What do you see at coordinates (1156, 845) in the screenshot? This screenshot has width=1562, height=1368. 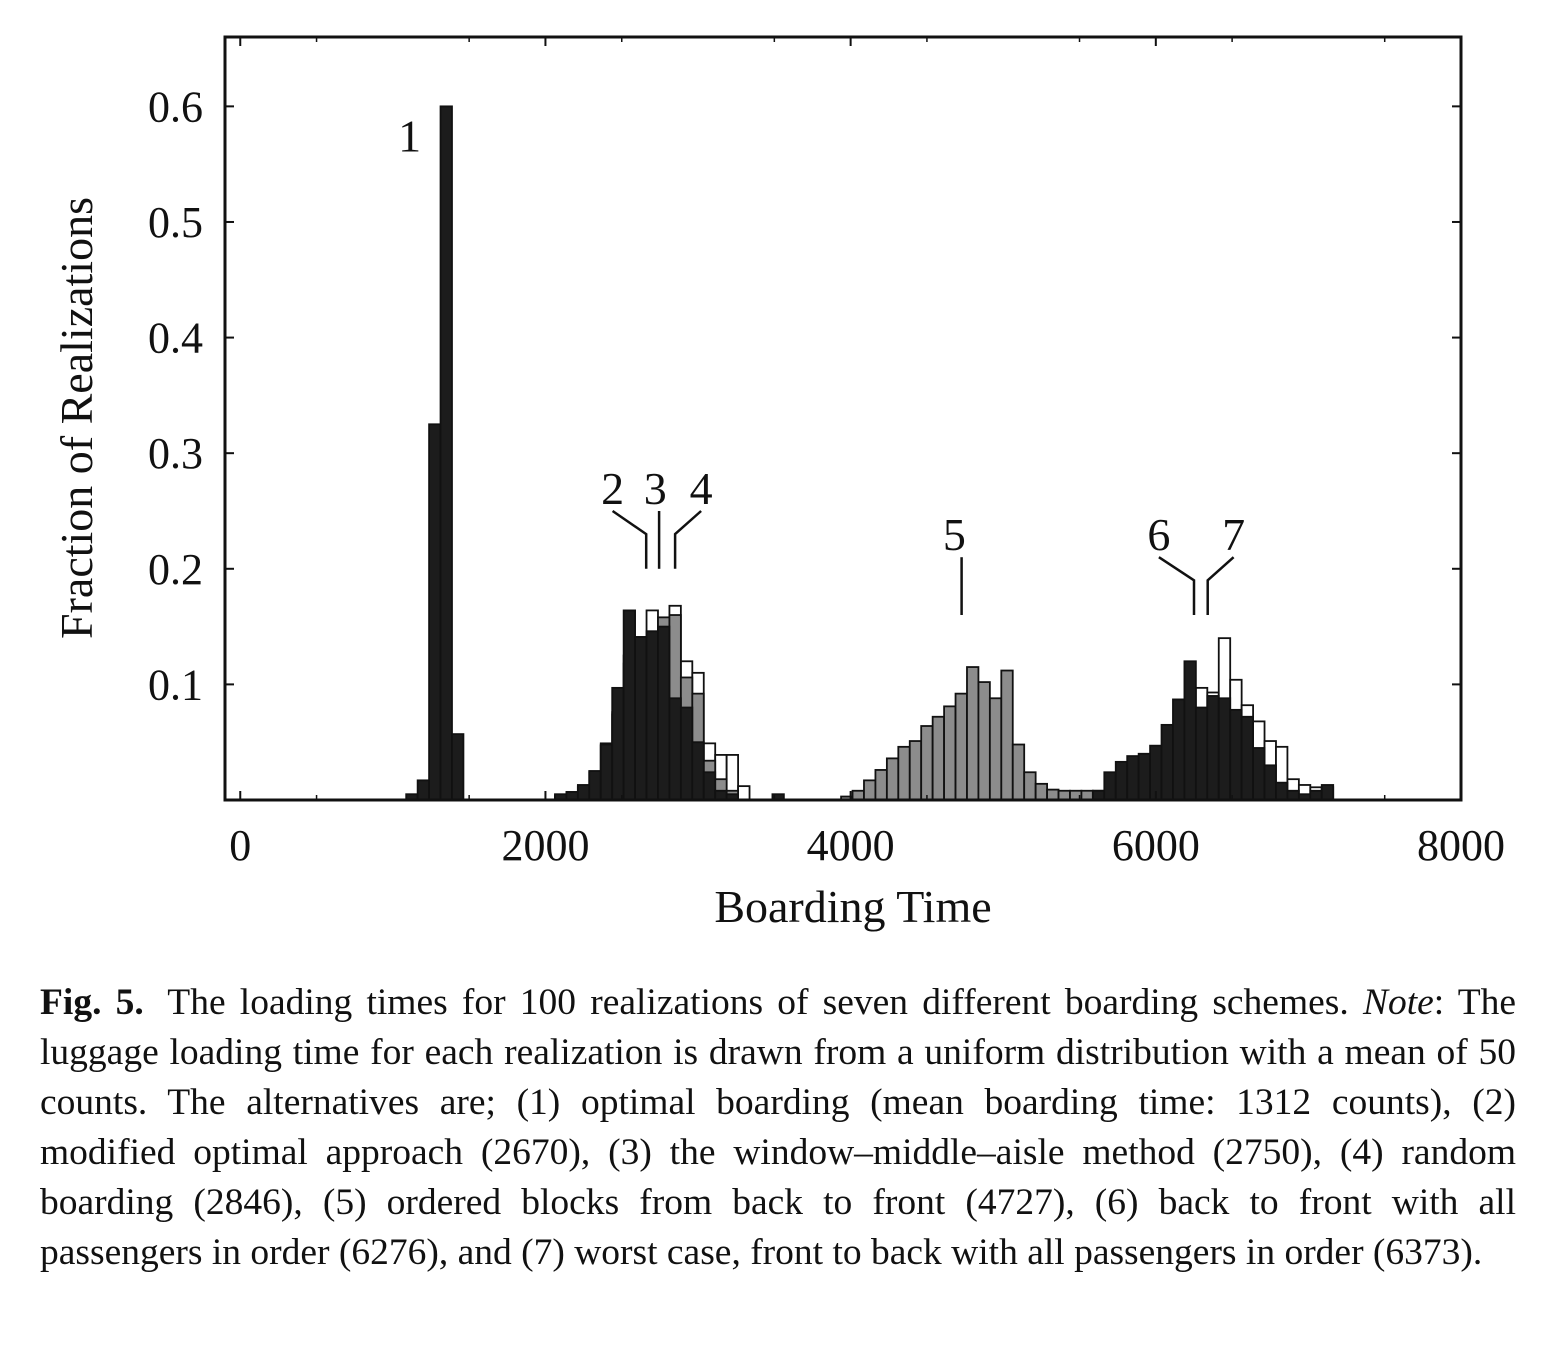 I see `x-tick-label: 6000` at bounding box center [1156, 845].